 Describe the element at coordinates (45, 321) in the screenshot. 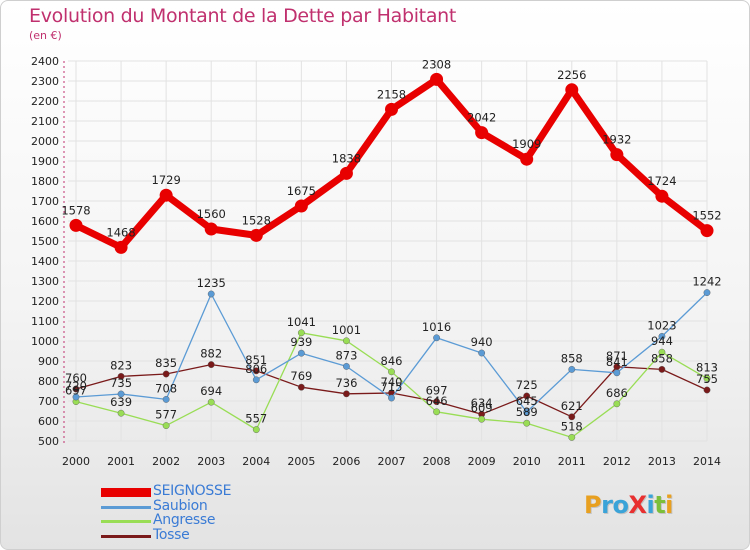

I see `y-tick-label: 1100` at that location.